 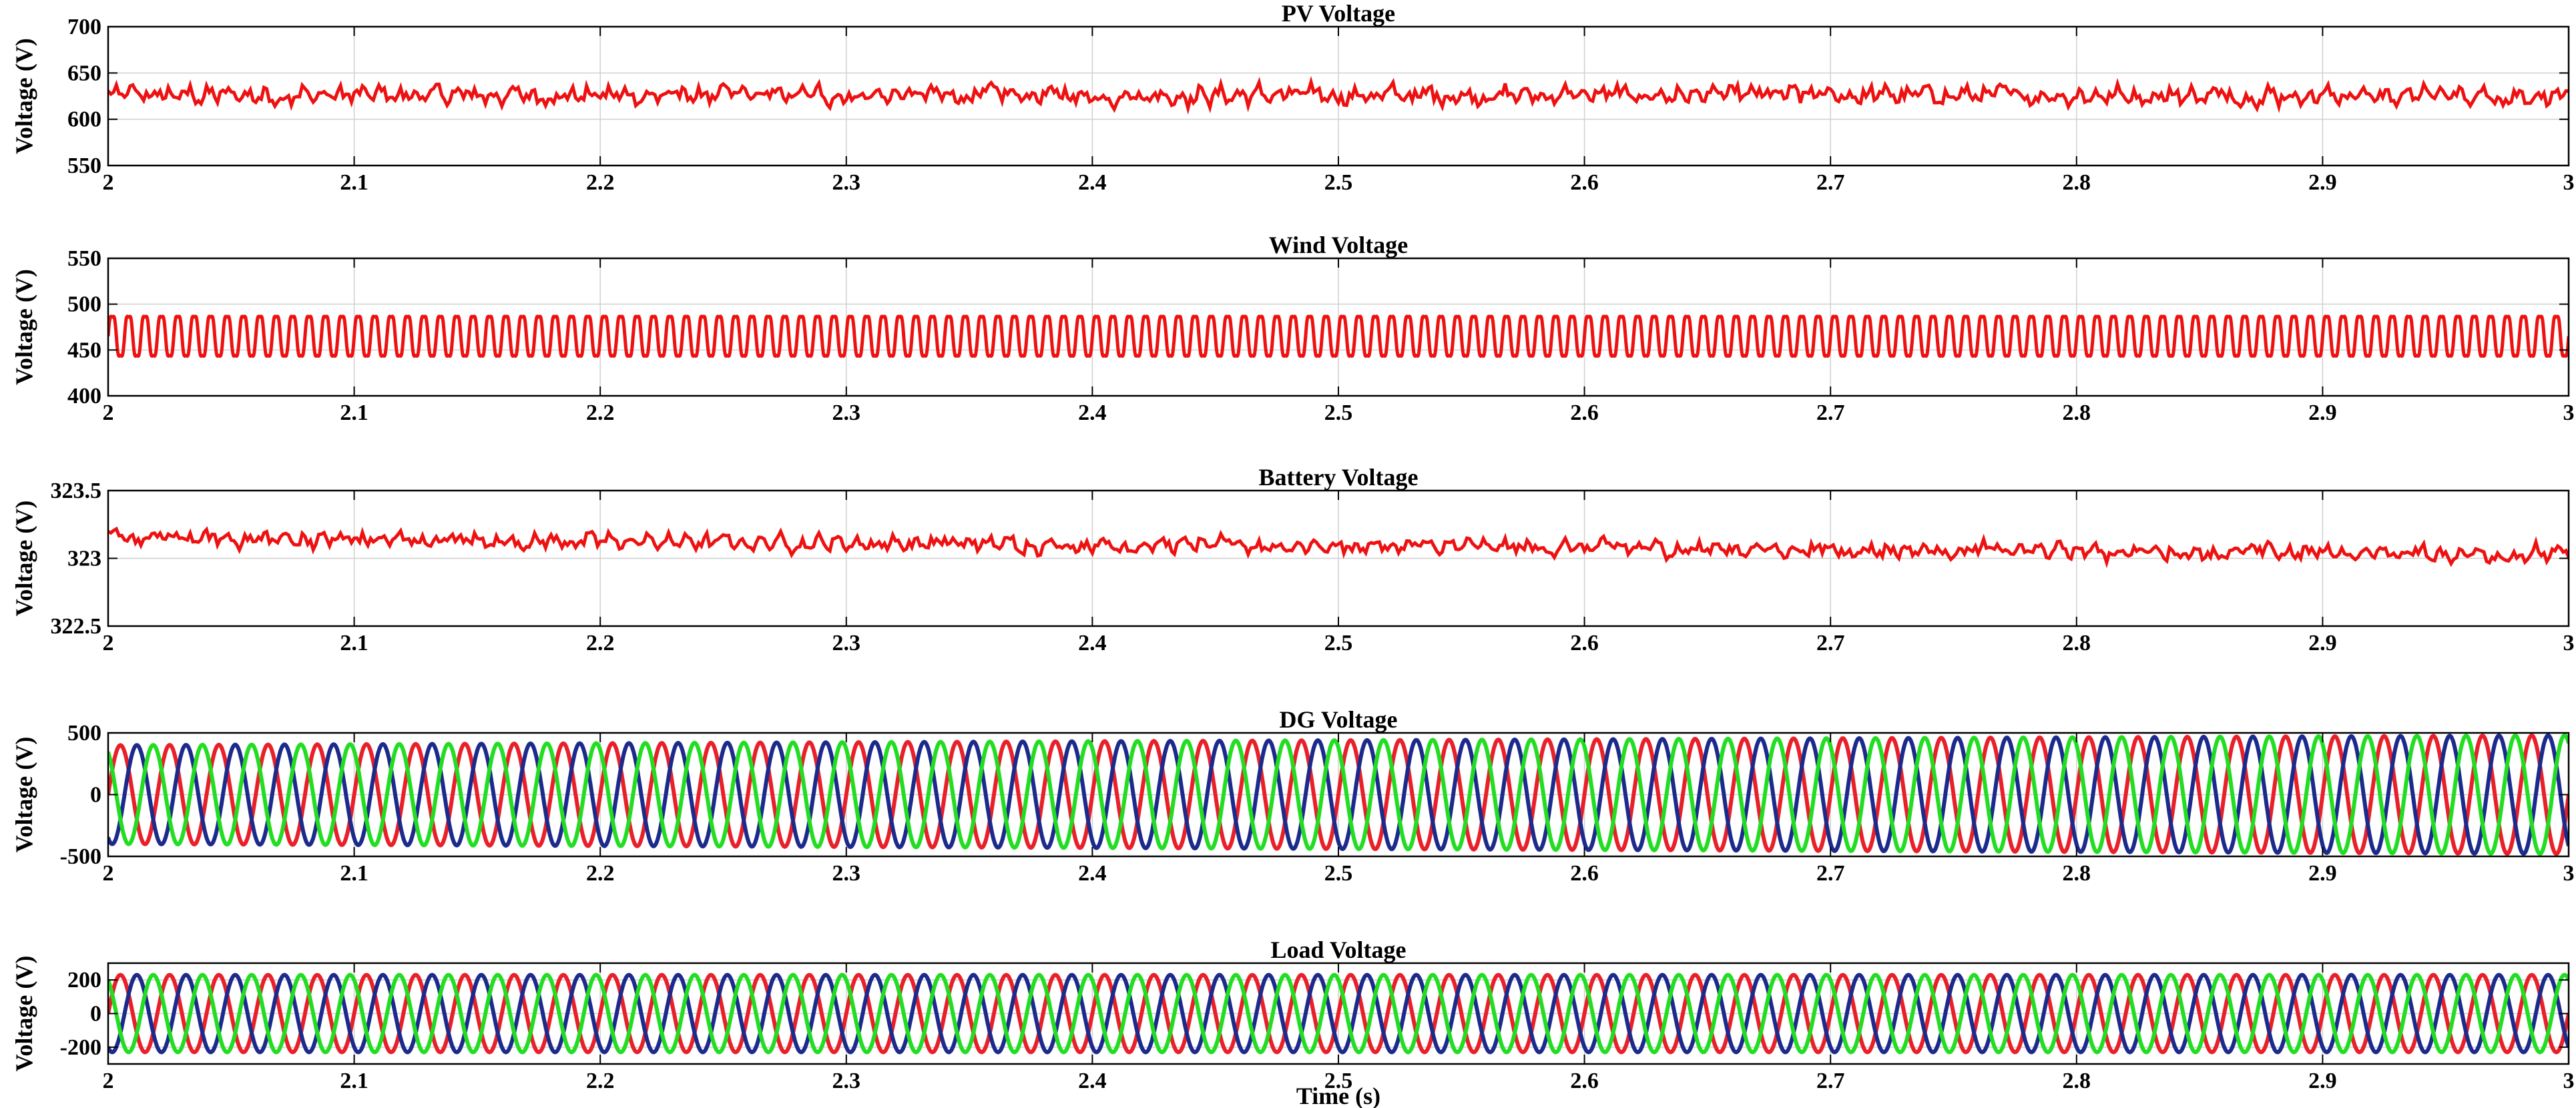 I want to click on y-tick-label: 323.5, so click(x=76, y=491).